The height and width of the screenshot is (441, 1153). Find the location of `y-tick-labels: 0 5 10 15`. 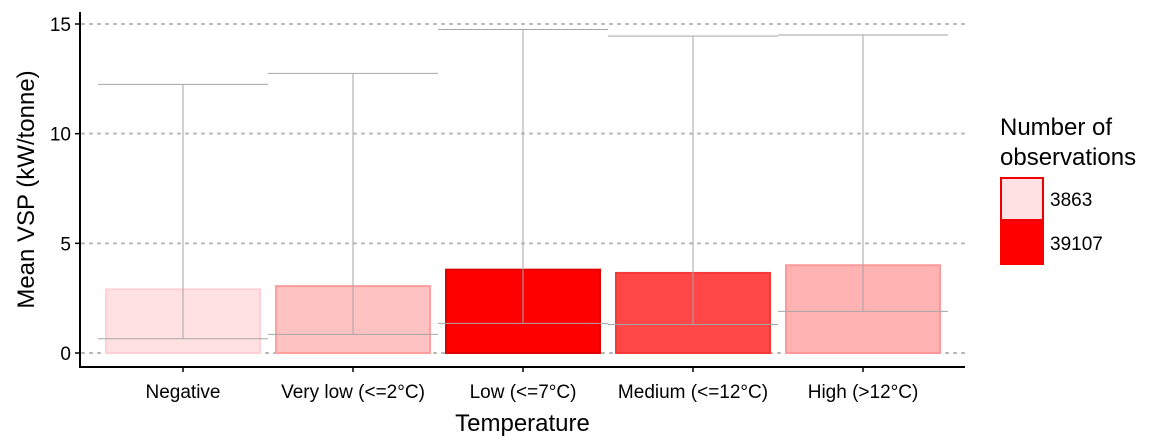

y-tick-labels: 0 5 10 15 is located at coordinates (60, 190).